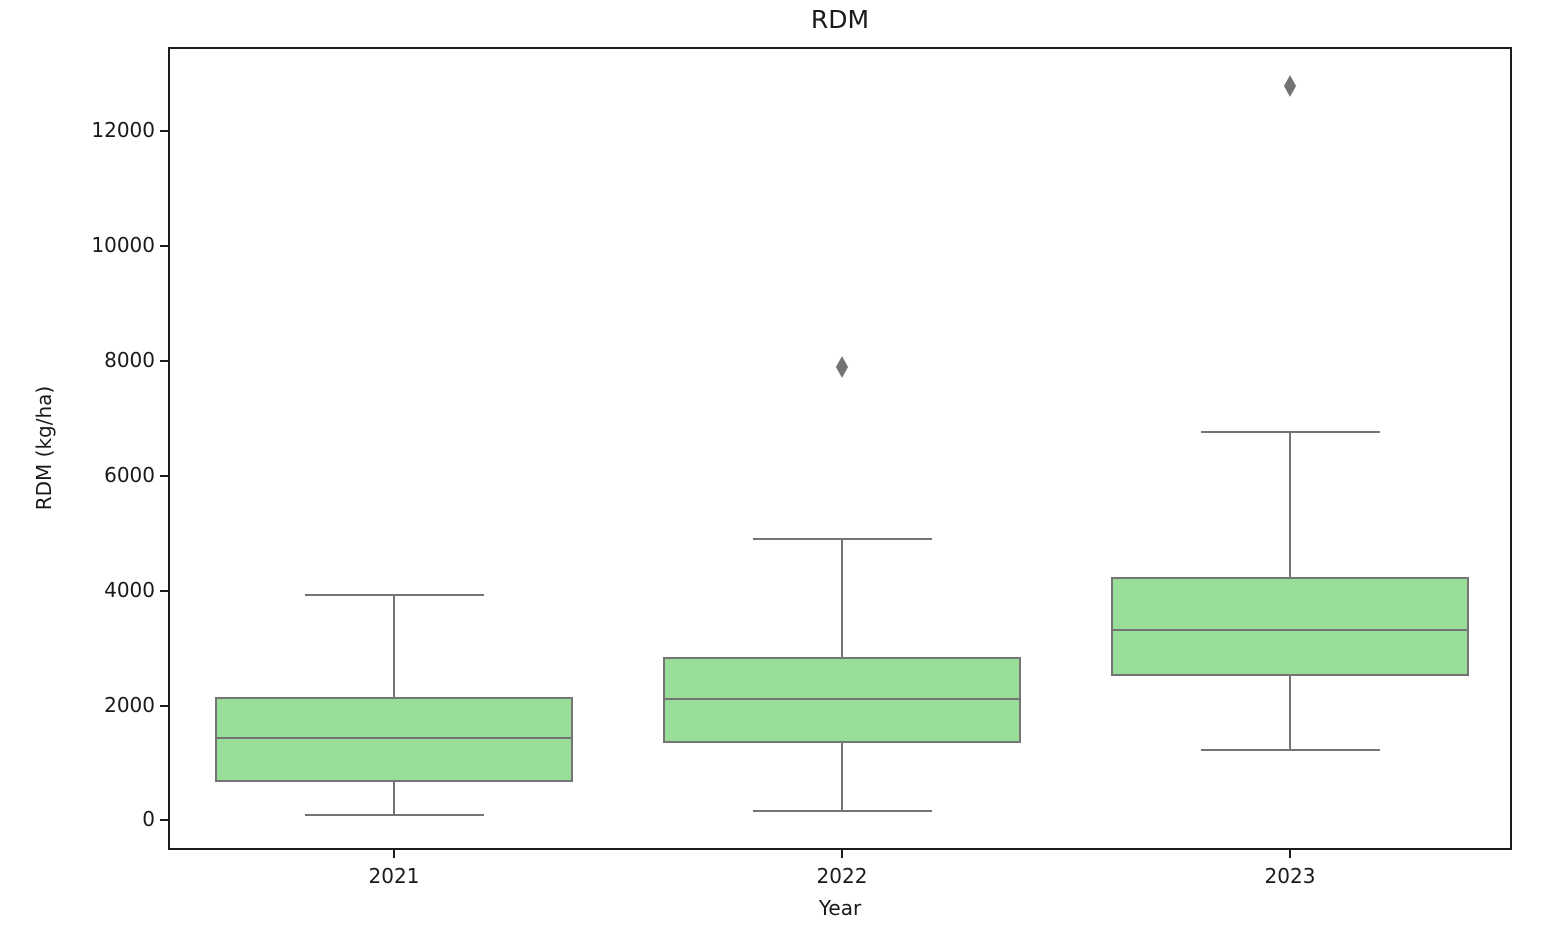 Image resolution: width=1554 pixels, height=936 pixels. Describe the element at coordinates (129, 589) in the screenshot. I see `y-tick-label: 4000` at that location.